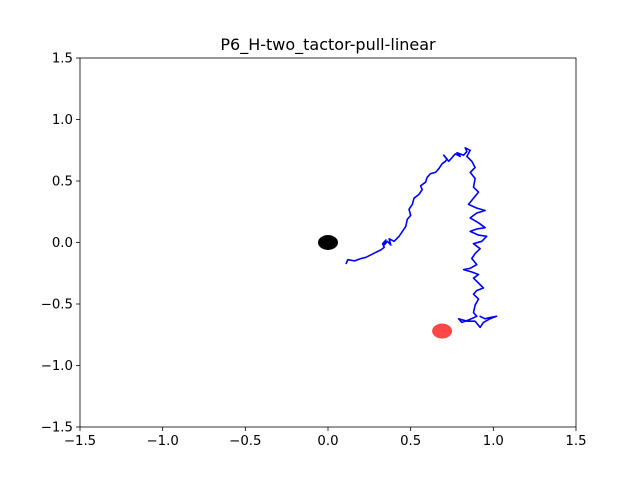  What do you see at coordinates (62, 243) in the screenshot?
I see `y-tick-label: 0.0` at bounding box center [62, 243].